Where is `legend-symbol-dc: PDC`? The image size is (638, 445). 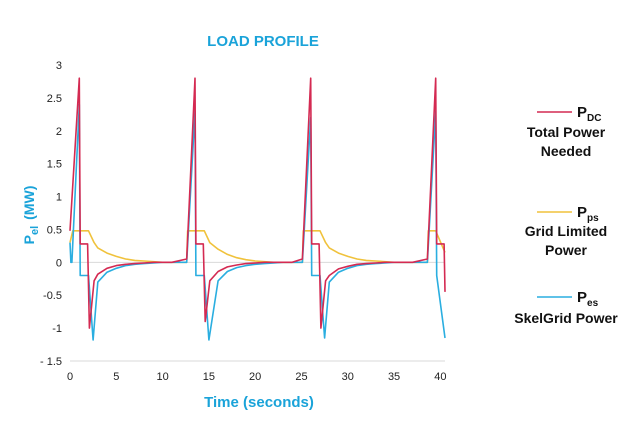 legend-symbol-dc: PDC is located at coordinates (589, 114).